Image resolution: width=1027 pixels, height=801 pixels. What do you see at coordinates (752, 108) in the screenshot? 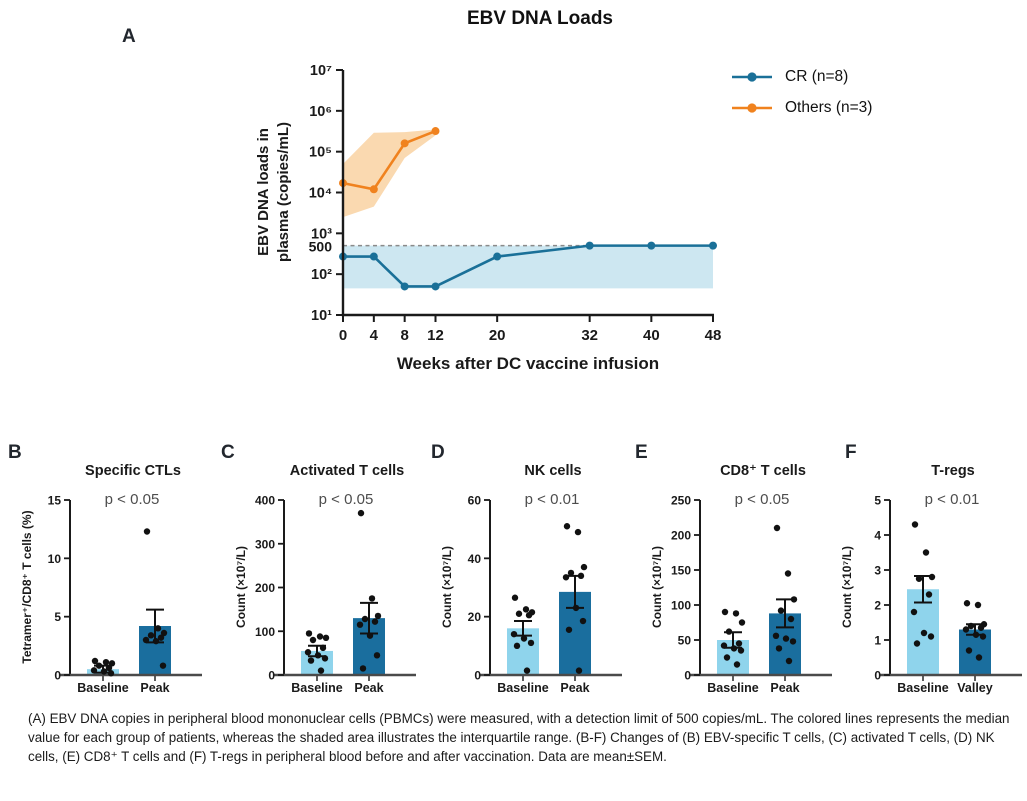
I see `legend-line-dot-icon` at bounding box center [752, 108].